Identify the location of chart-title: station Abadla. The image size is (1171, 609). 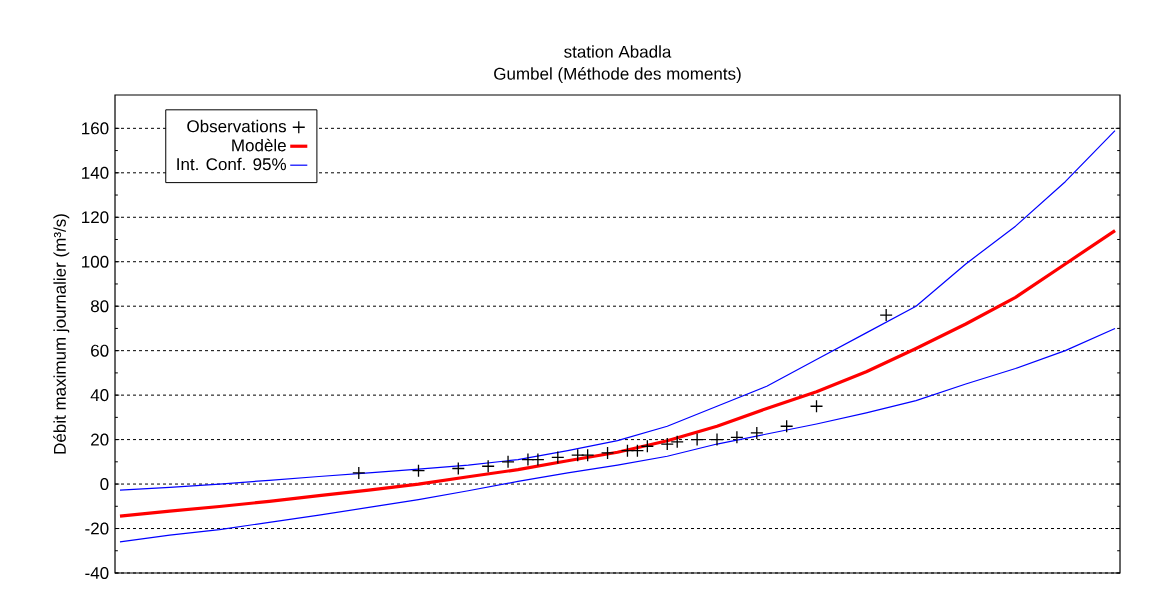
(618, 51).